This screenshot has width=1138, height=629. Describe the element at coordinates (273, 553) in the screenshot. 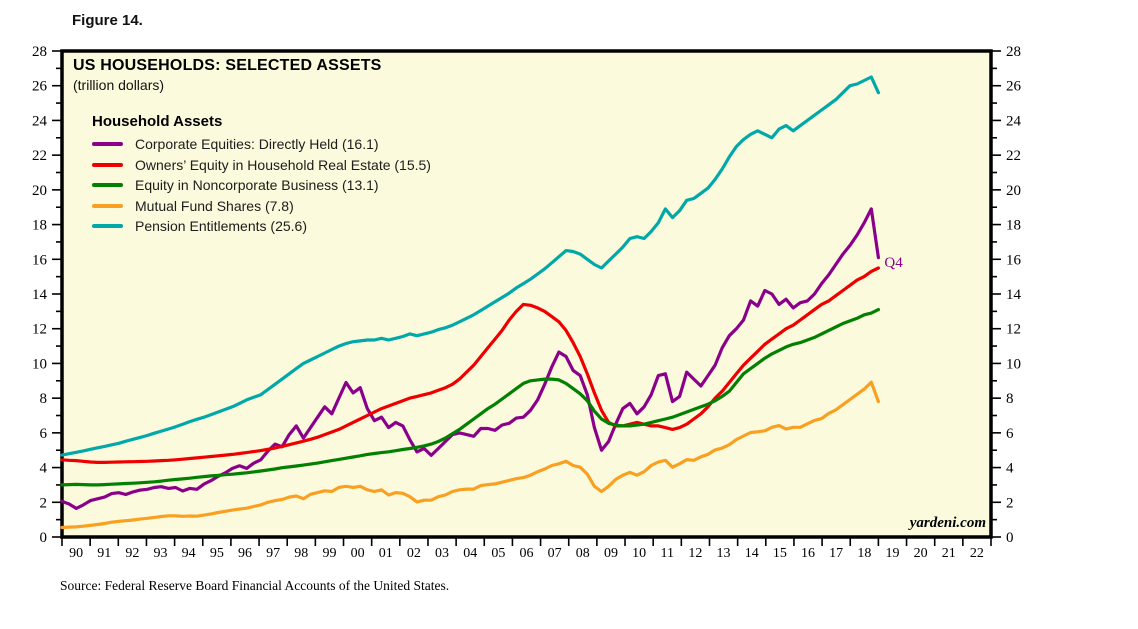

I see `x-axis-label: 97` at that location.